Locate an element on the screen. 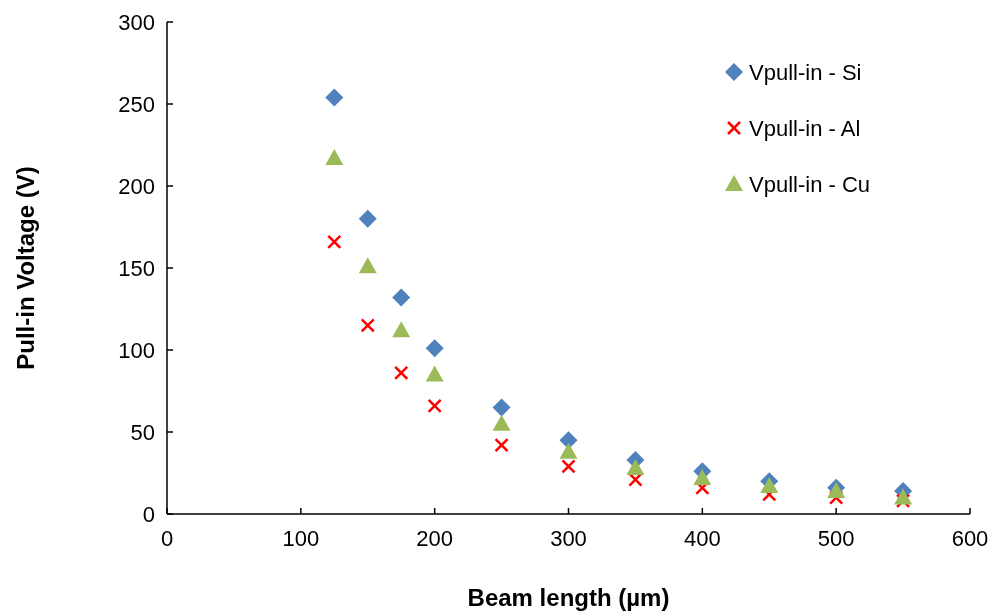 Image resolution: width=1001 pixels, height=615 pixels. x-tick-label: 200 is located at coordinates (435, 538).